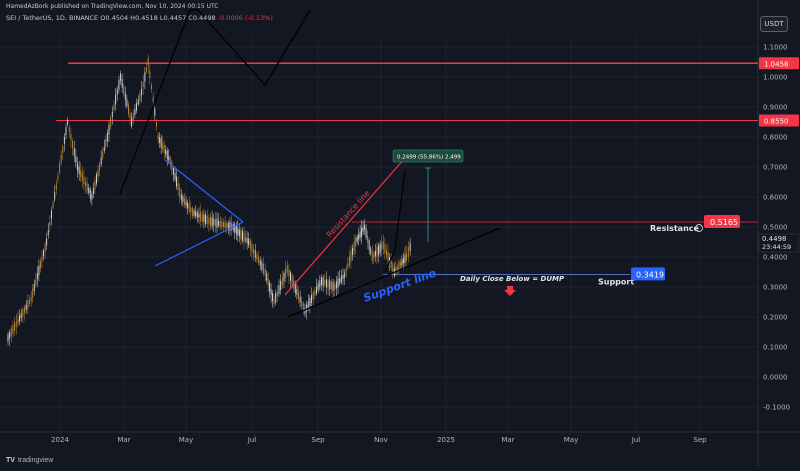 Image resolution: width=800 pixels, height=471 pixels. I want to click on support-trend-line, so click(394, 272).